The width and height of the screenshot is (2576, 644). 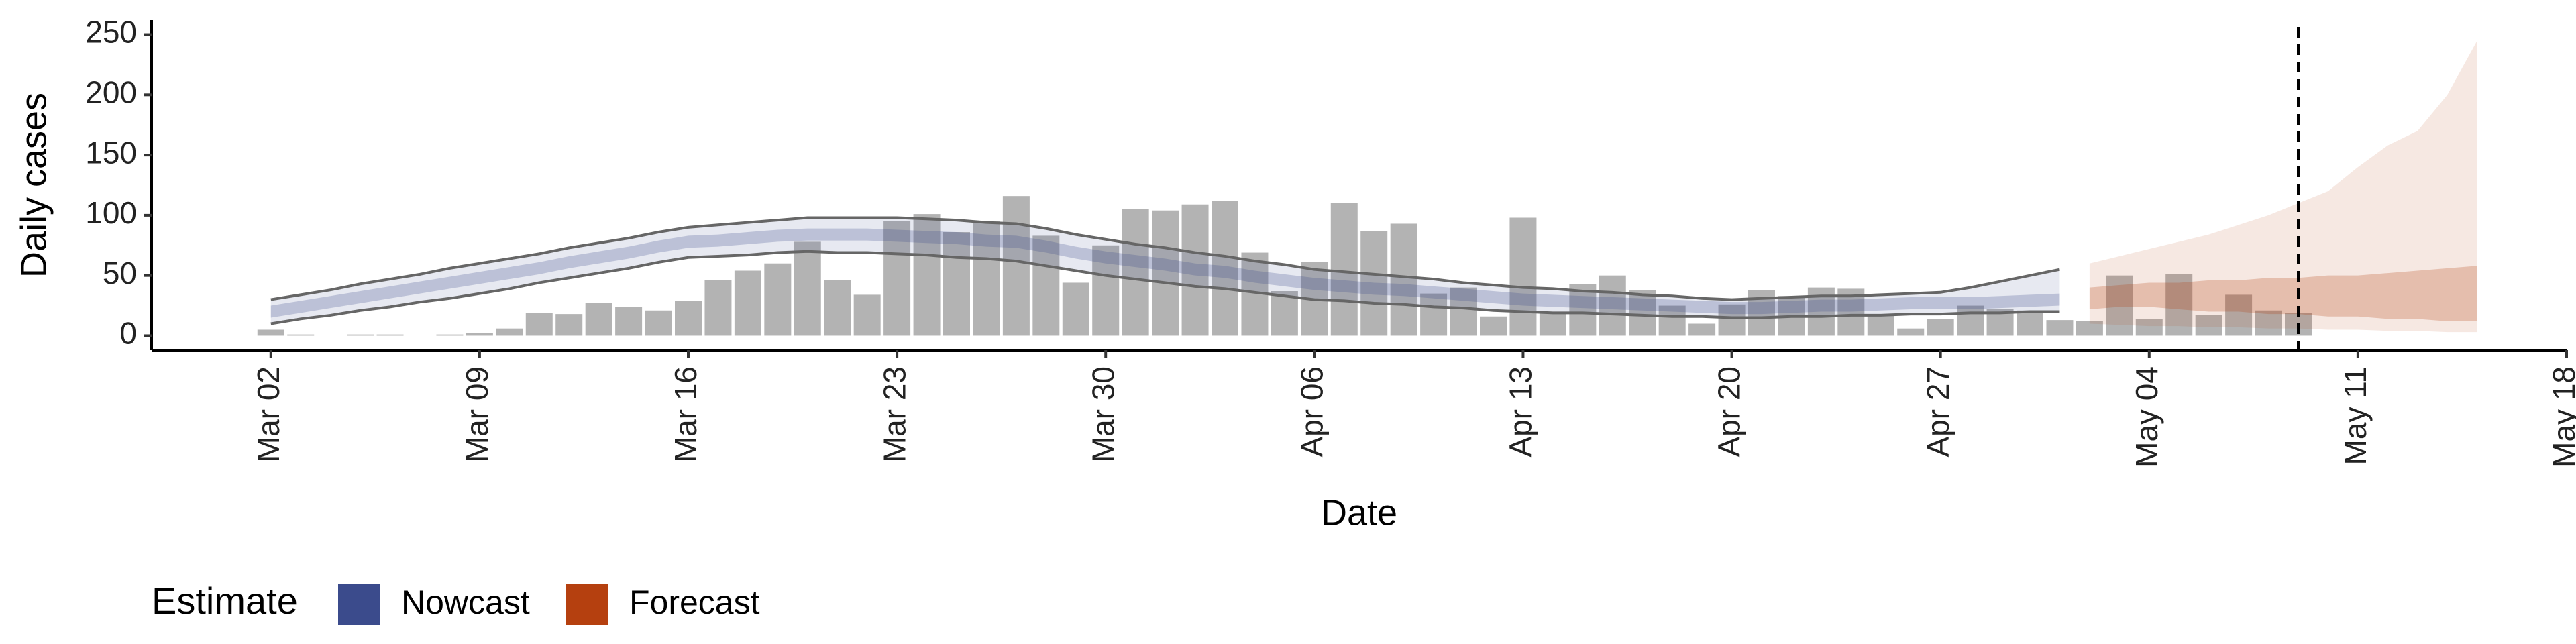 What do you see at coordinates (1520, 412) in the screenshot?
I see `x-tick-label: Apr 13` at bounding box center [1520, 412].